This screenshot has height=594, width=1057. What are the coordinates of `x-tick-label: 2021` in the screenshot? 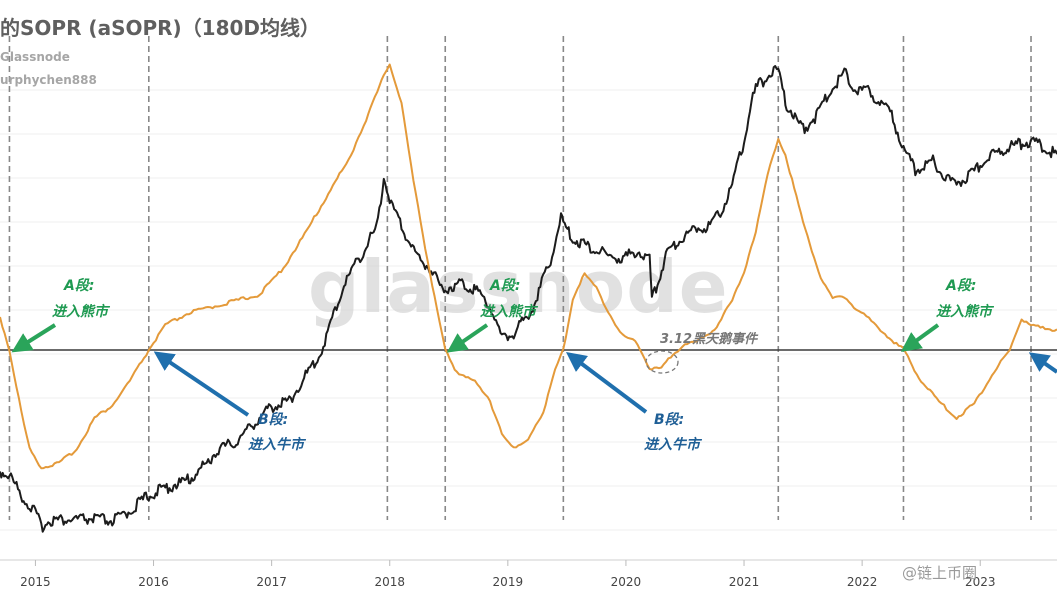 It's located at (744, 582).